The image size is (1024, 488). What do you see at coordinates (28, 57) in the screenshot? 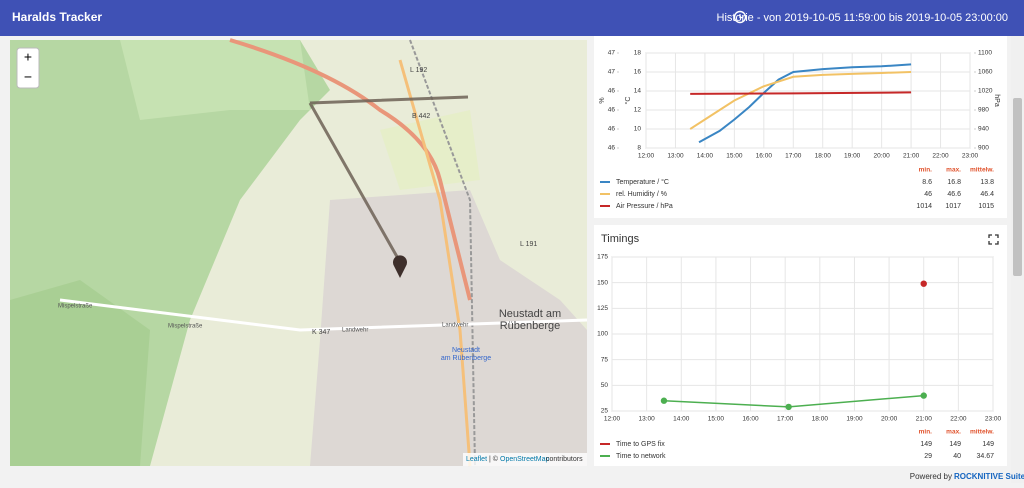
I see `zoom-in: +` at bounding box center [28, 57].